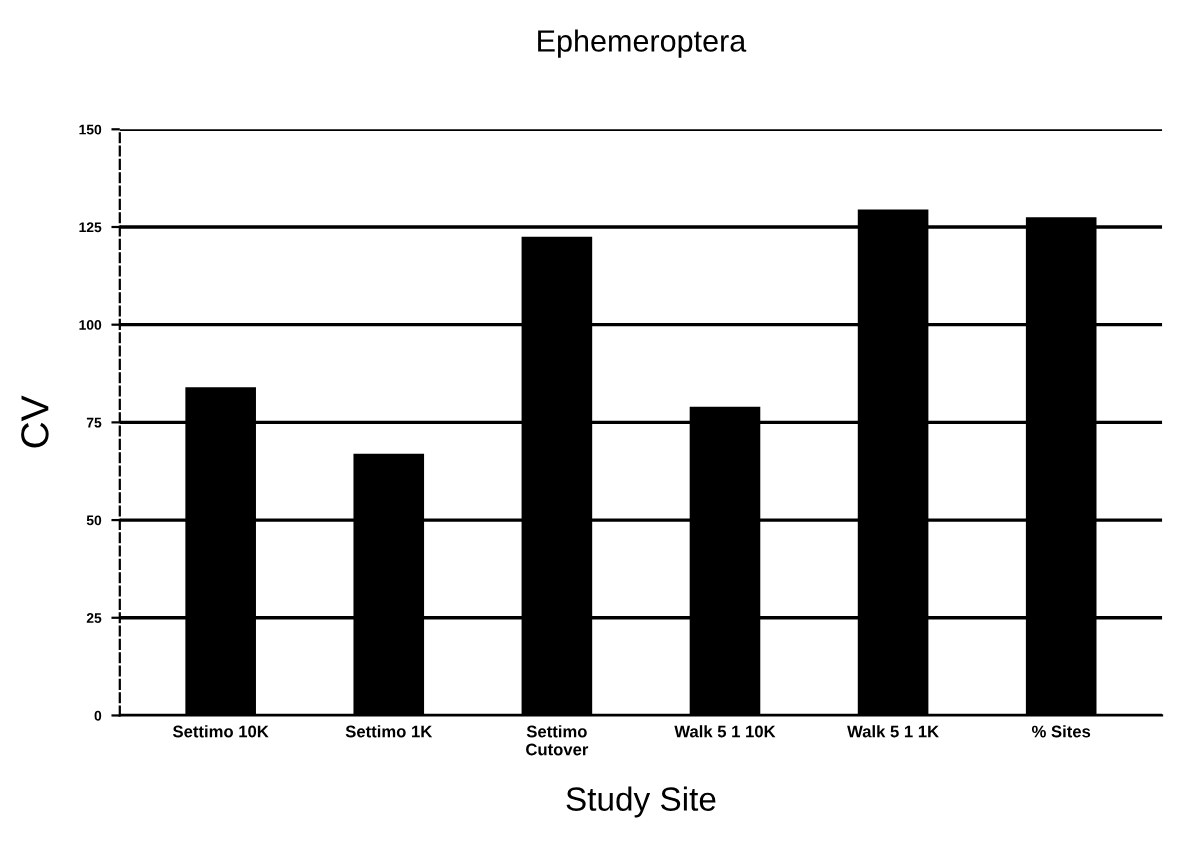 This screenshot has width=1198, height=862. What do you see at coordinates (893, 731) in the screenshot?
I see `x-tick-label: Walk 5 1 1K` at bounding box center [893, 731].